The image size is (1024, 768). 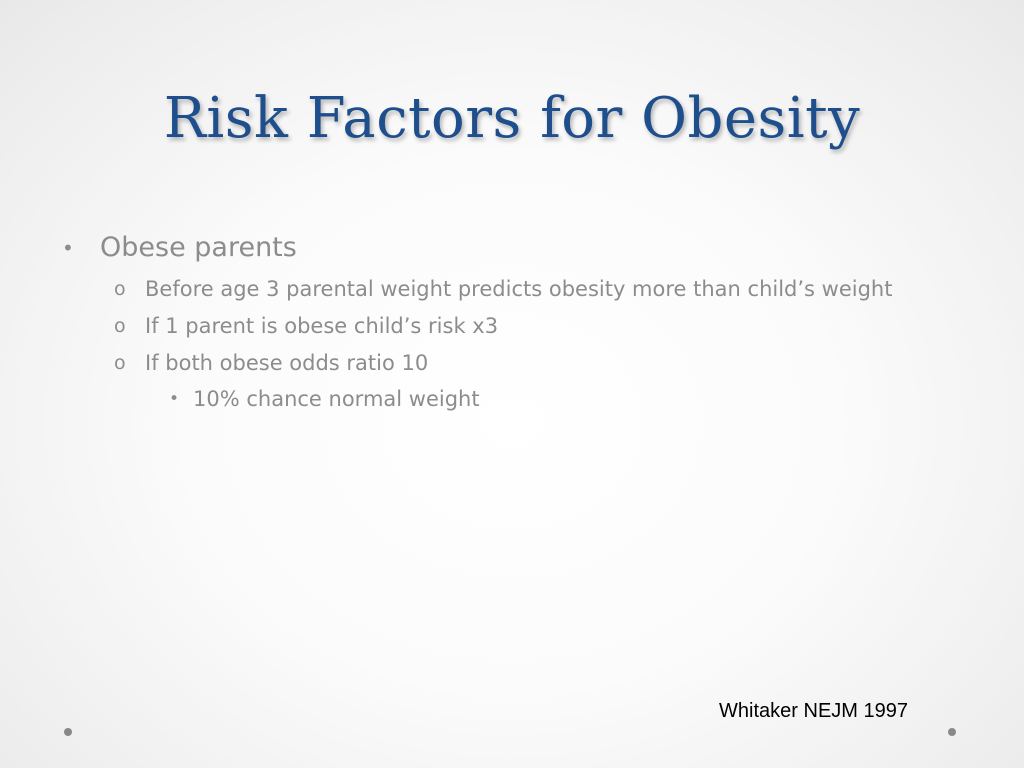 What do you see at coordinates (336, 399) in the screenshot?
I see `sub-sub-bullet-text: 10% chance normal weight` at bounding box center [336, 399].